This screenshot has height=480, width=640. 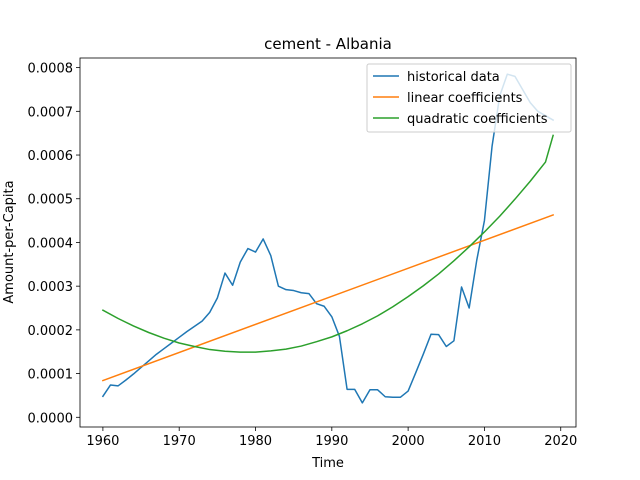 What do you see at coordinates (179, 441) in the screenshot?
I see `x-tick-label: 1970` at bounding box center [179, 441].